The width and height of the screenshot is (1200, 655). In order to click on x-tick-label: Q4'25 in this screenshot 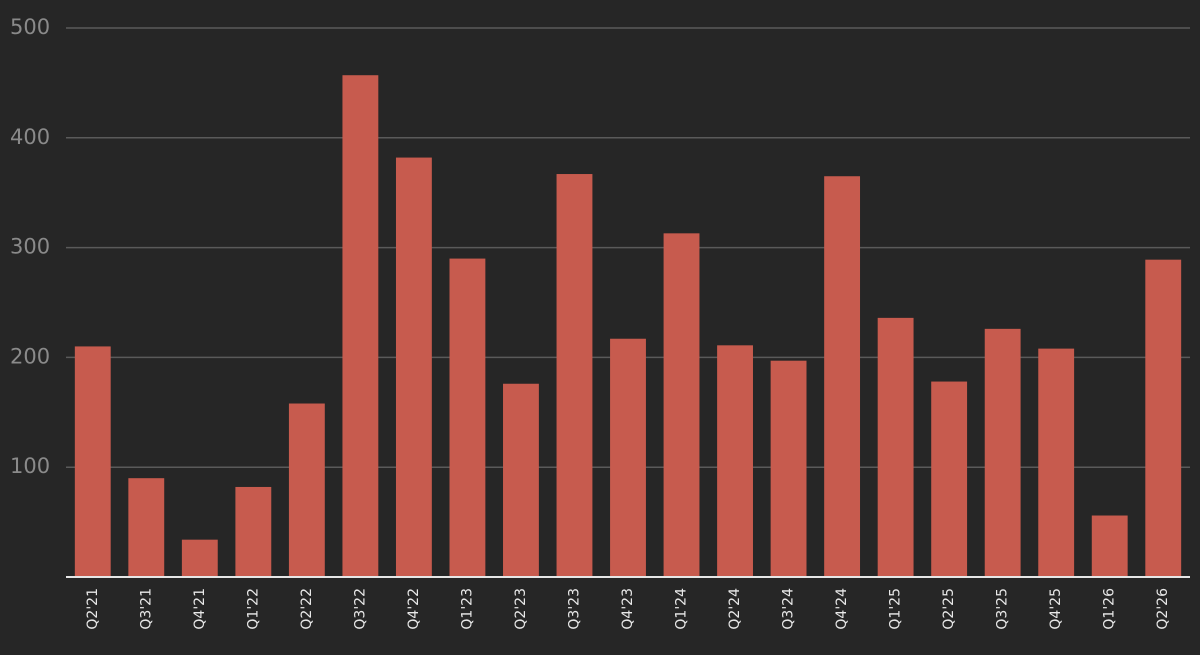, I will do `click(1056, 609)`.